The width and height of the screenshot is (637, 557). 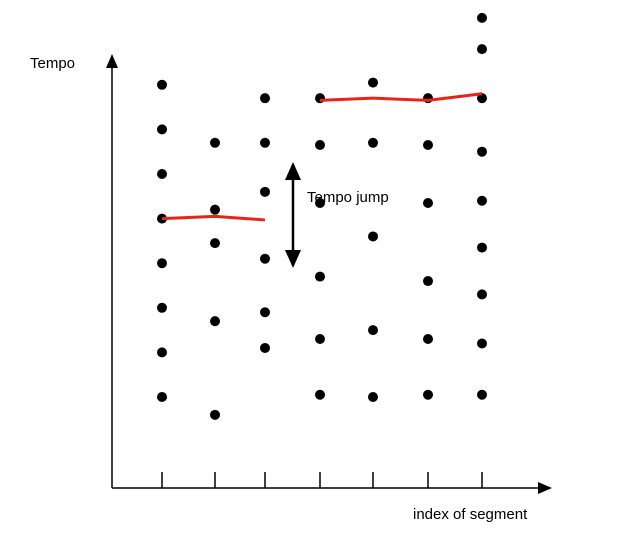 I want to click on jump-arrowhead-up, so click(x=293, y=171).